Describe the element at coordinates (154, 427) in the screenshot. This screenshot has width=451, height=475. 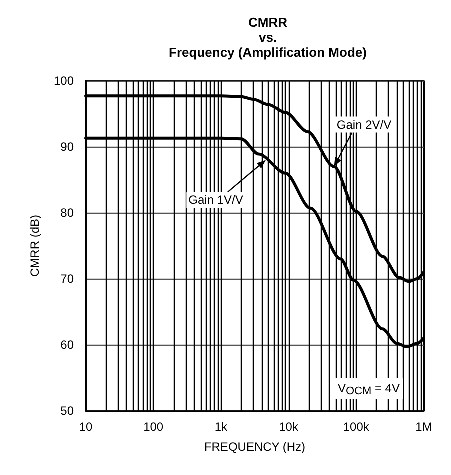
I see `x-tick-label: 100` at that location.